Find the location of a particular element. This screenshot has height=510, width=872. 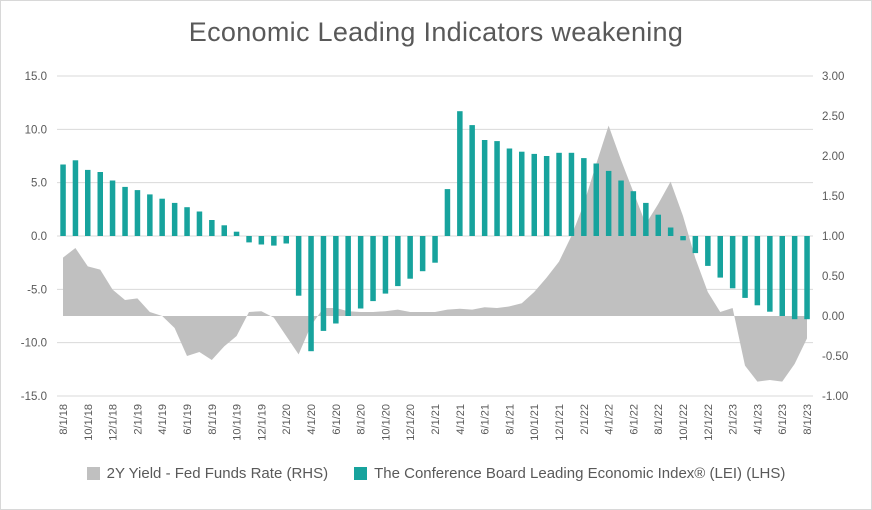

svg-text: 4/1/23 is located at coordinates (758, 419).